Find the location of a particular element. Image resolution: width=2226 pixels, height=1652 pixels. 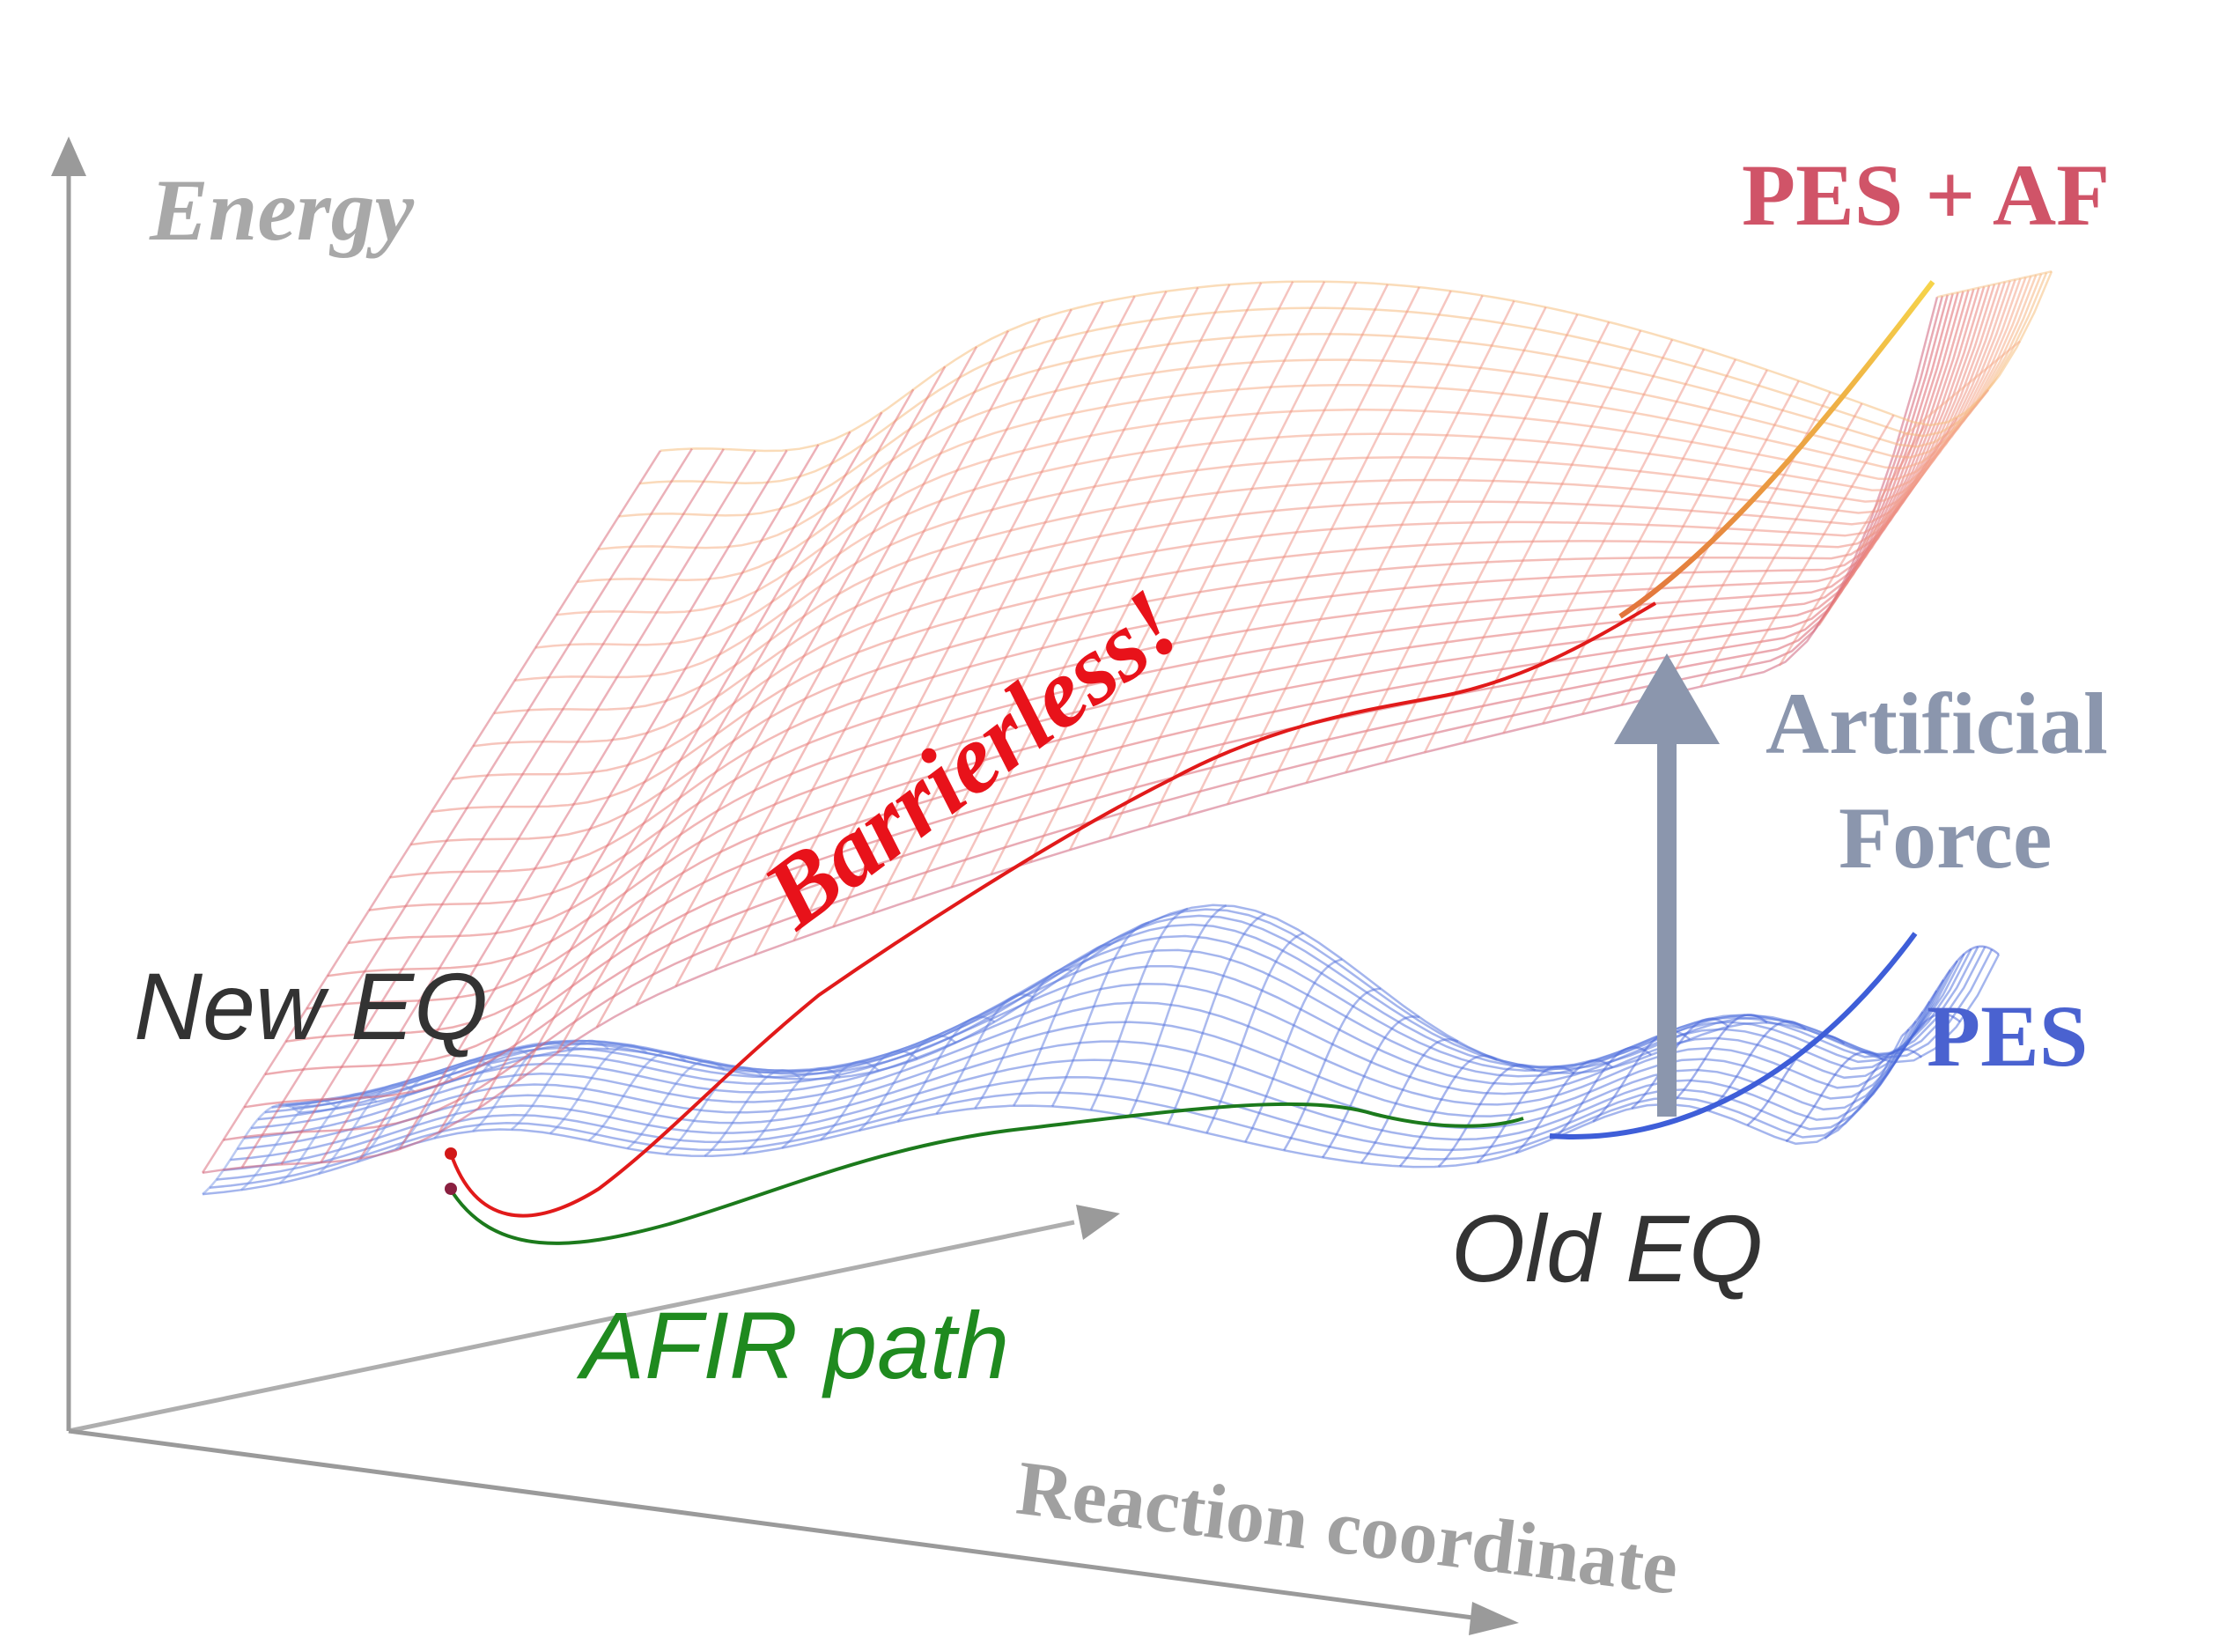

pes-af-label: PES + AF is located at coordinates (1926, 195).